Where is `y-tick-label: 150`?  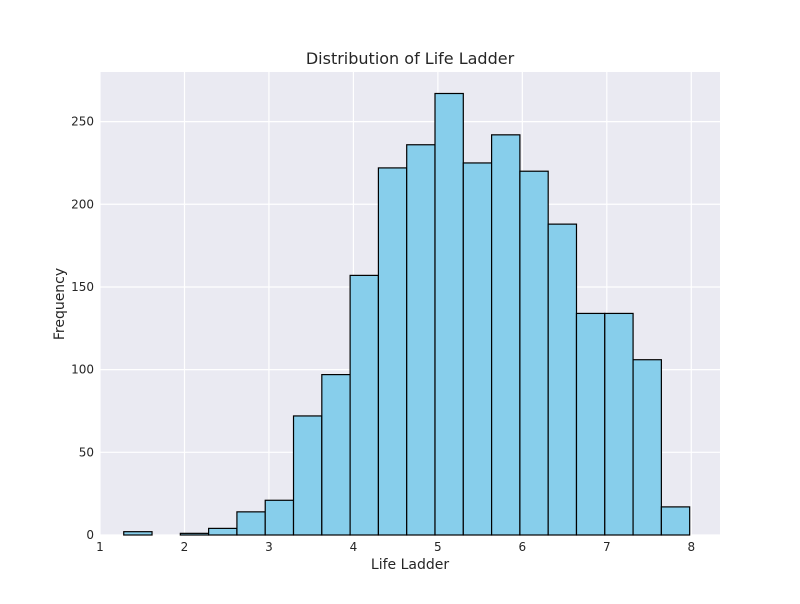
y-tick-label: 150 is located at coordinates (82, 287).